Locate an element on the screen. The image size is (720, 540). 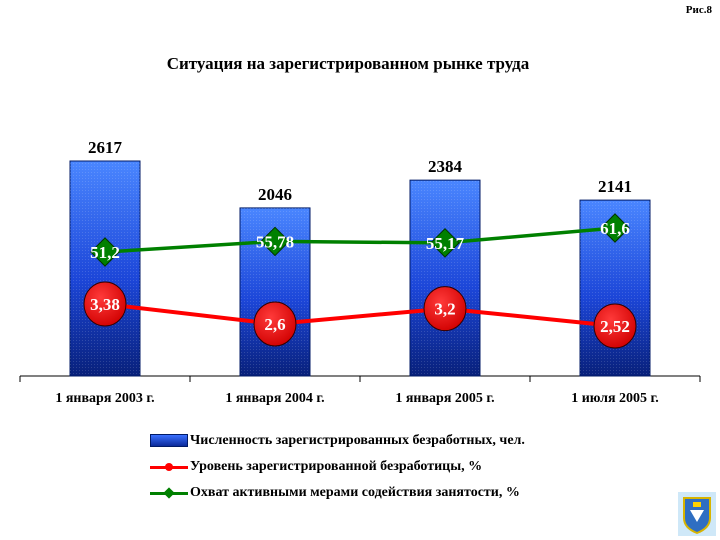
x-tick-label: 1 января 2005 г. is located at coordinates (444, 398).